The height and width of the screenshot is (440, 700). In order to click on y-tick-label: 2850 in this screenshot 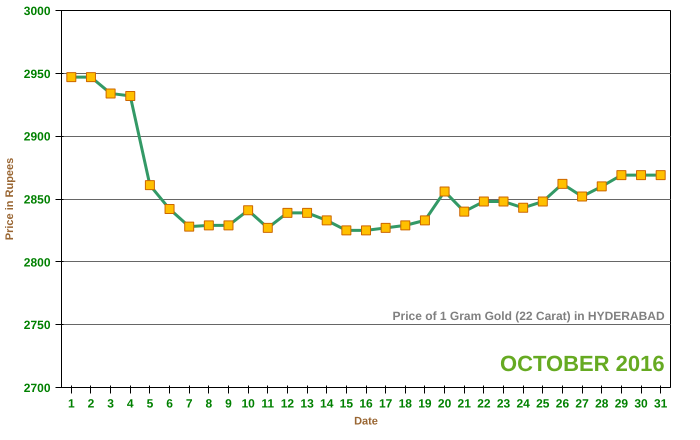, I will do `click(37, 199)`.